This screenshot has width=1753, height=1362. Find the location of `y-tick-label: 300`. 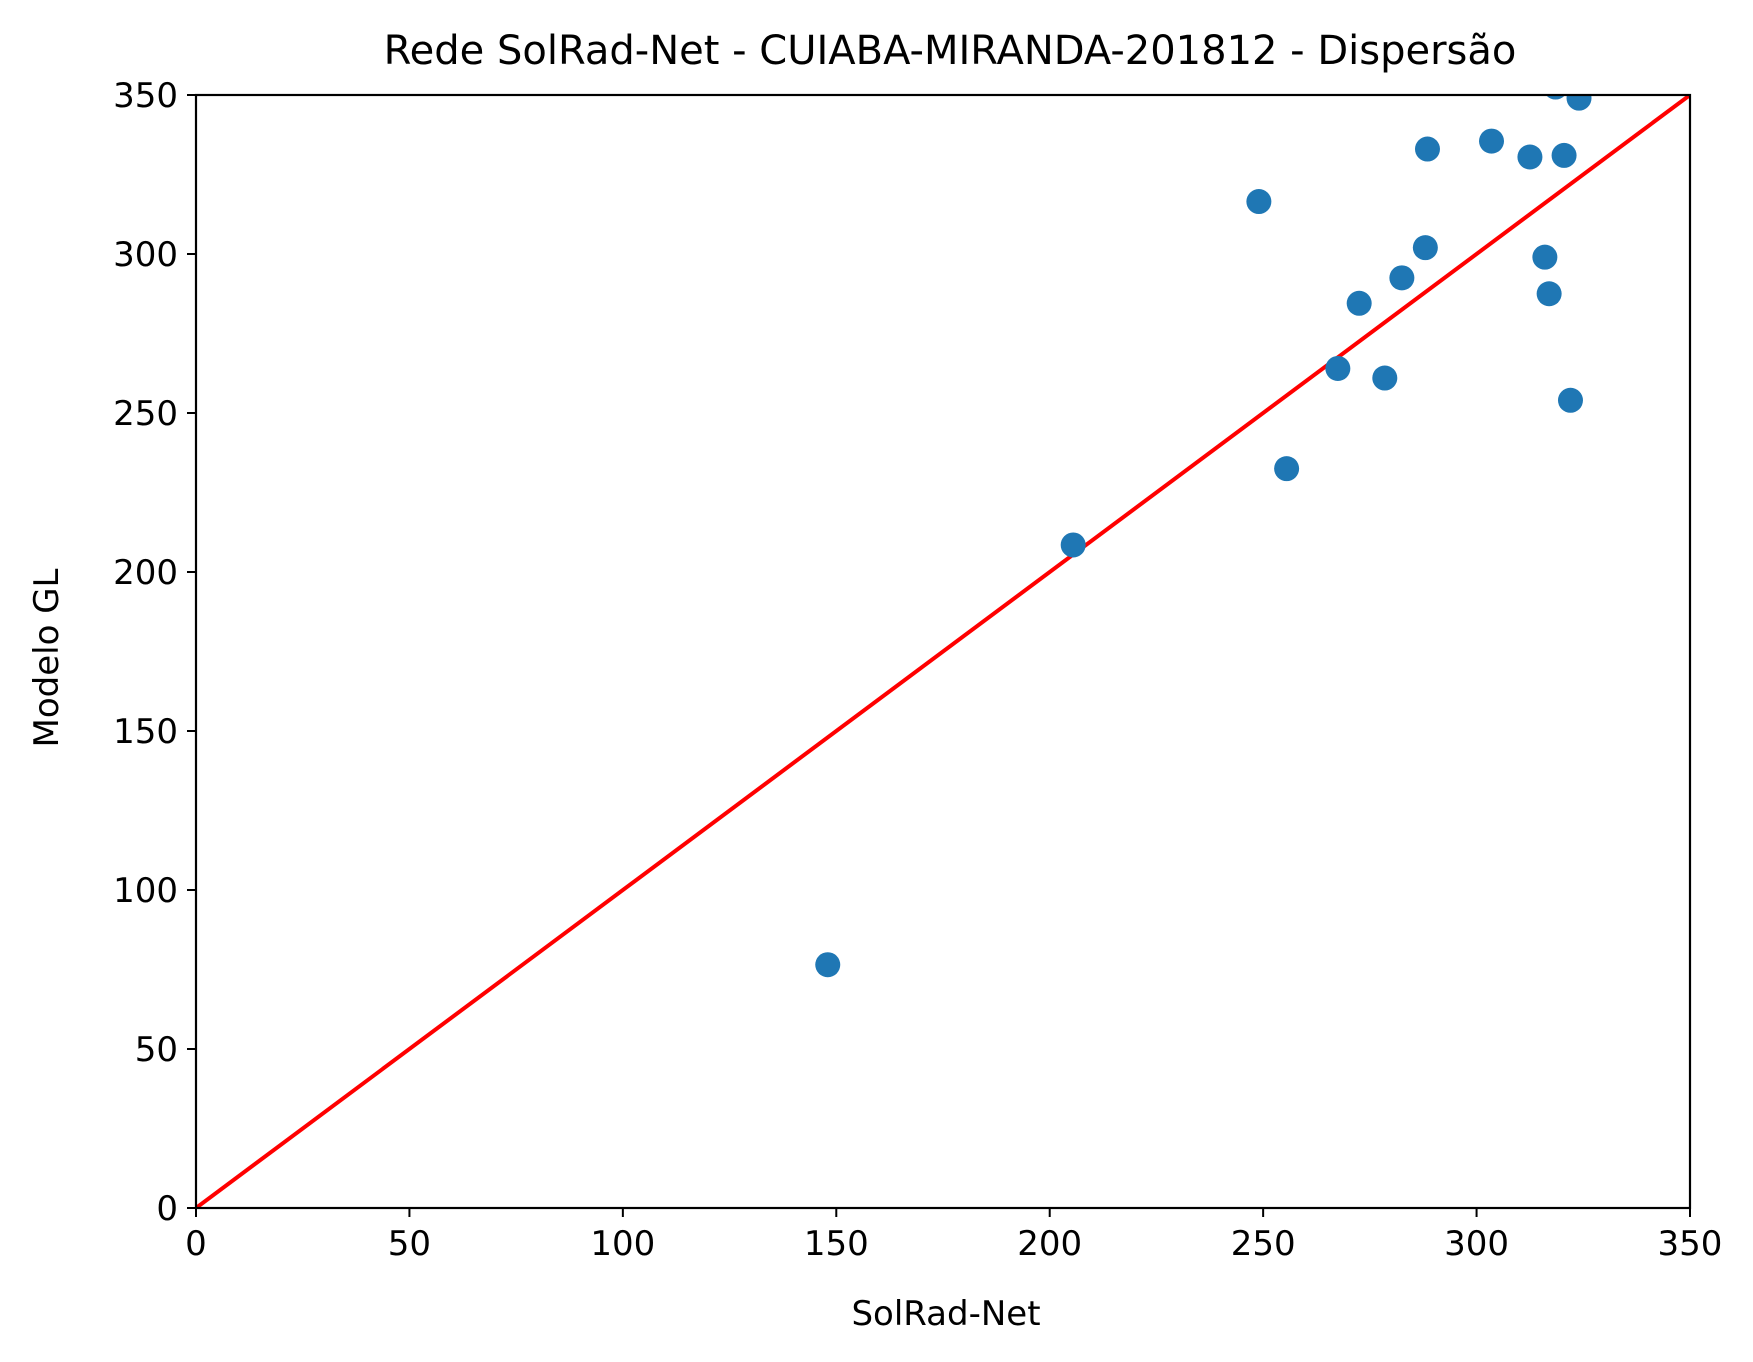

y-tick-label: 300 is located at coordinates (145, 255).